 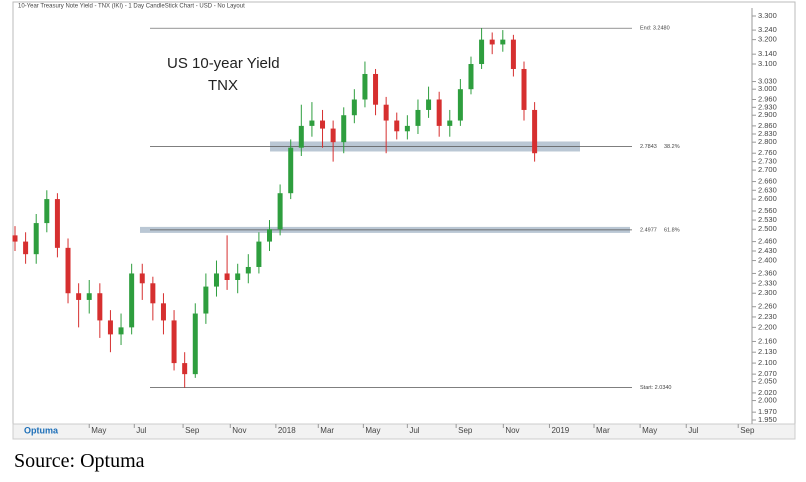 What do you see at coordinates (767, 340) in the screenshot?
I see `y-tick-label: 2.160` at bounding box center [767, 340].